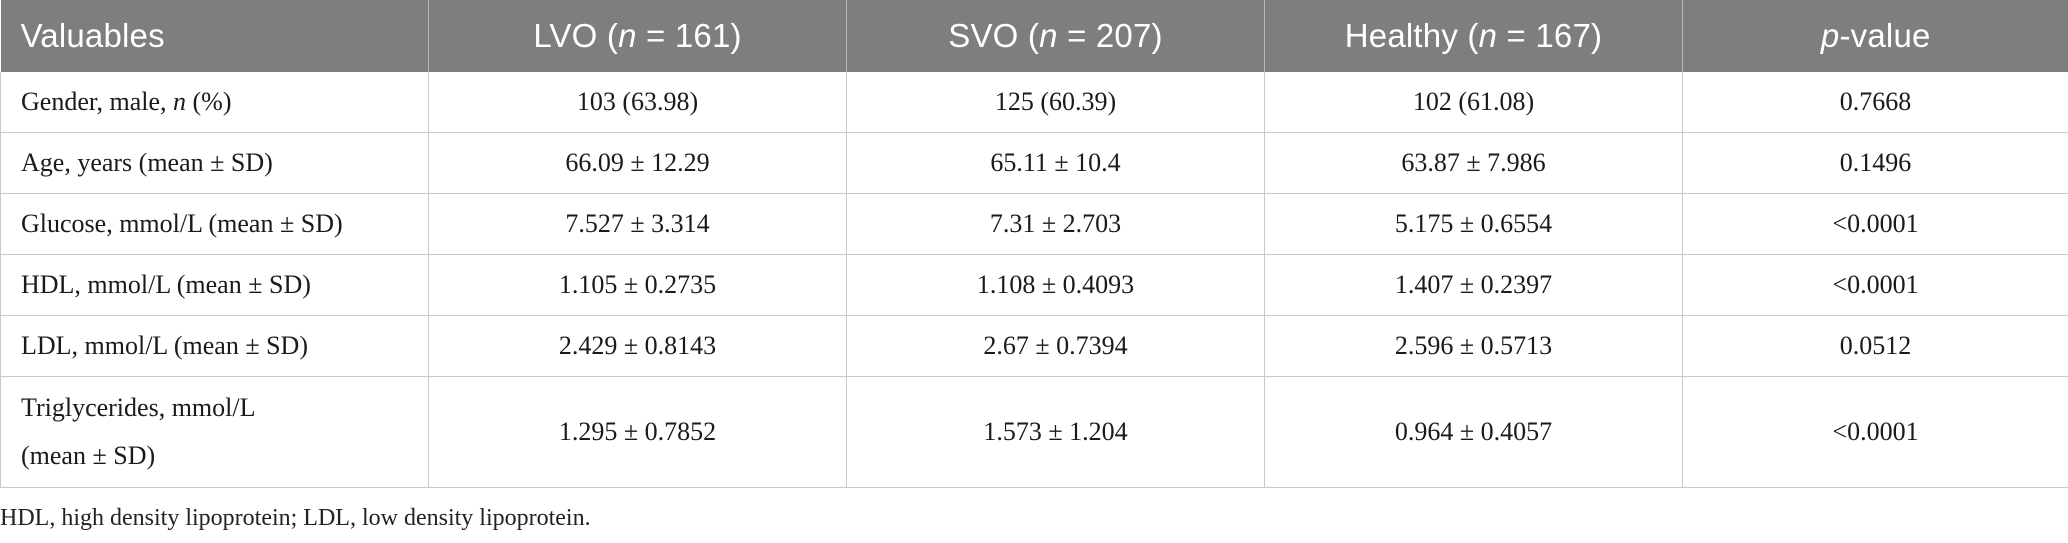 The height and width of the screenshot is (543, 2068). I want to click on cell-lvo: 7.527 ± 3.314, so click(637, 224).